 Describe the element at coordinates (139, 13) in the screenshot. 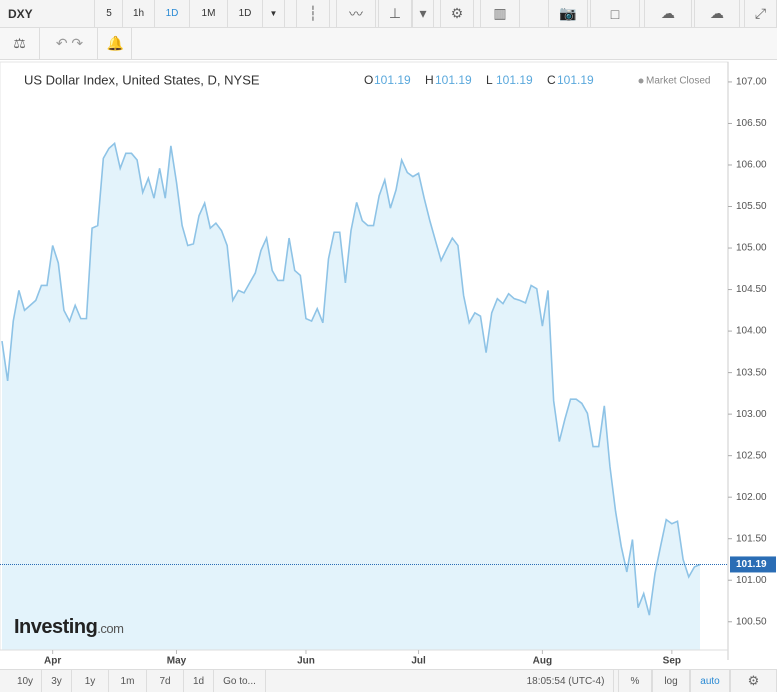

I see `interval-button: 1h` at that location.